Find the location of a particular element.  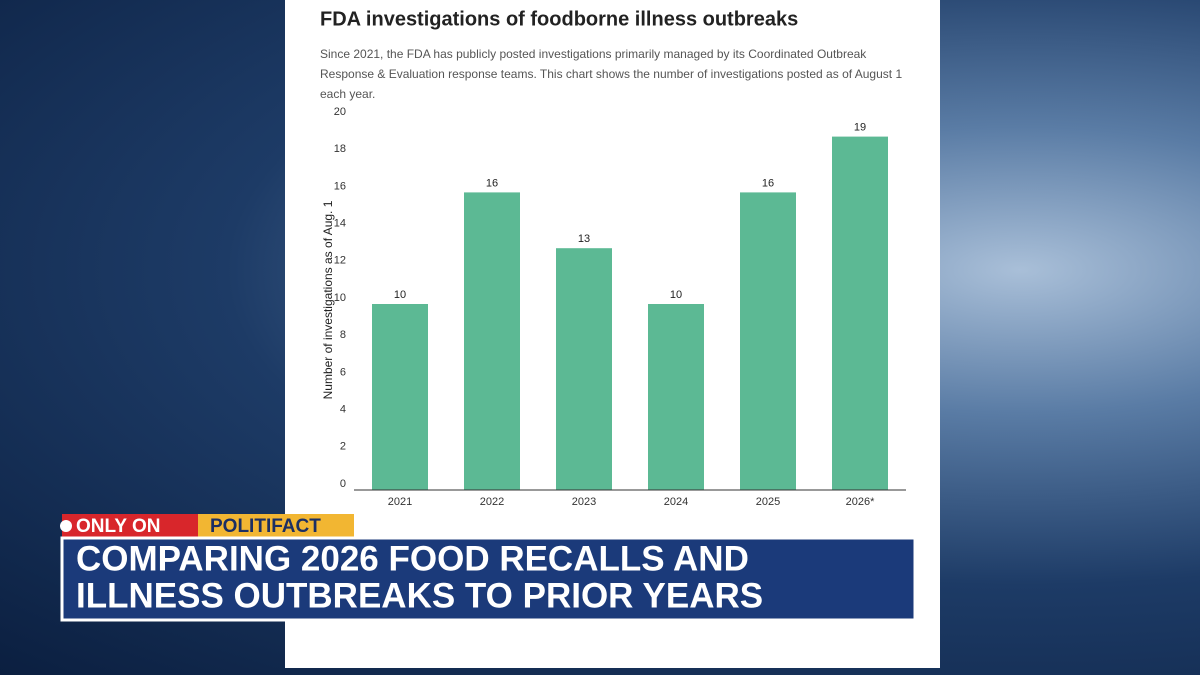

y-tick-label: 14 is located at coordinates (340, 224).